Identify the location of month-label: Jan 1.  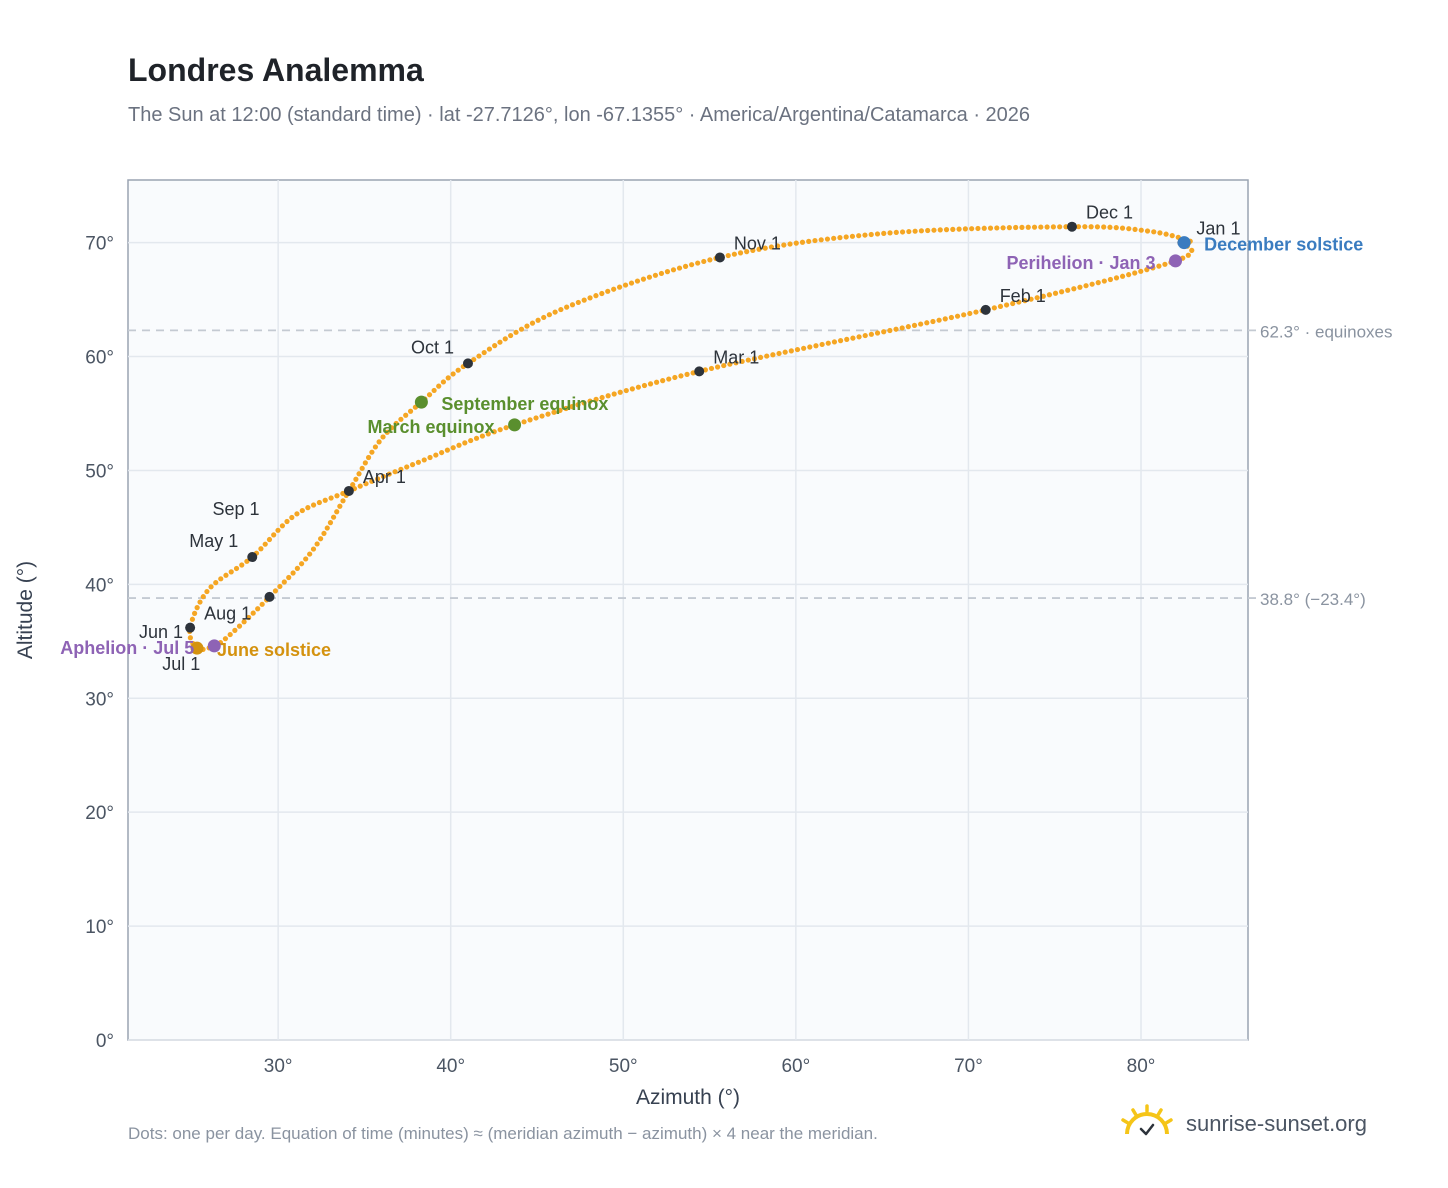
(1218, 229).